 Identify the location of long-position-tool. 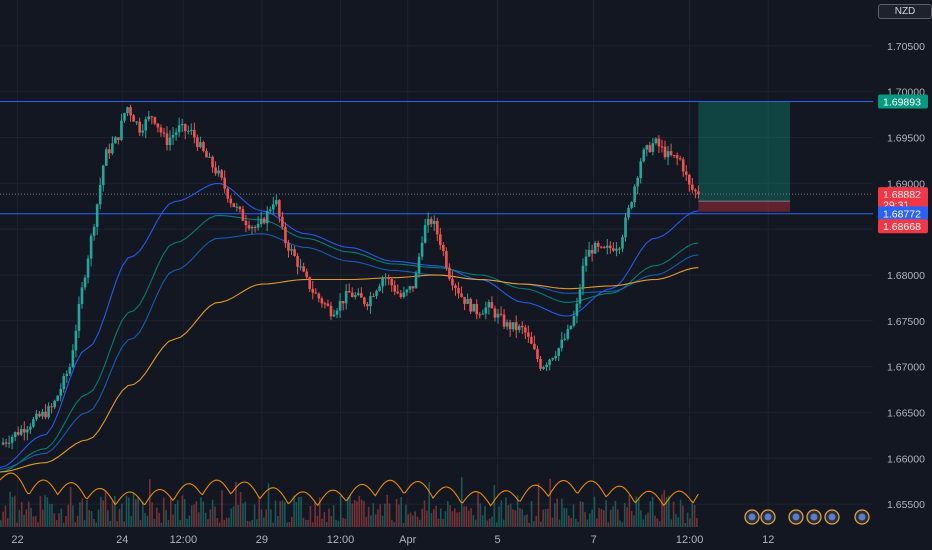
(744, 156).